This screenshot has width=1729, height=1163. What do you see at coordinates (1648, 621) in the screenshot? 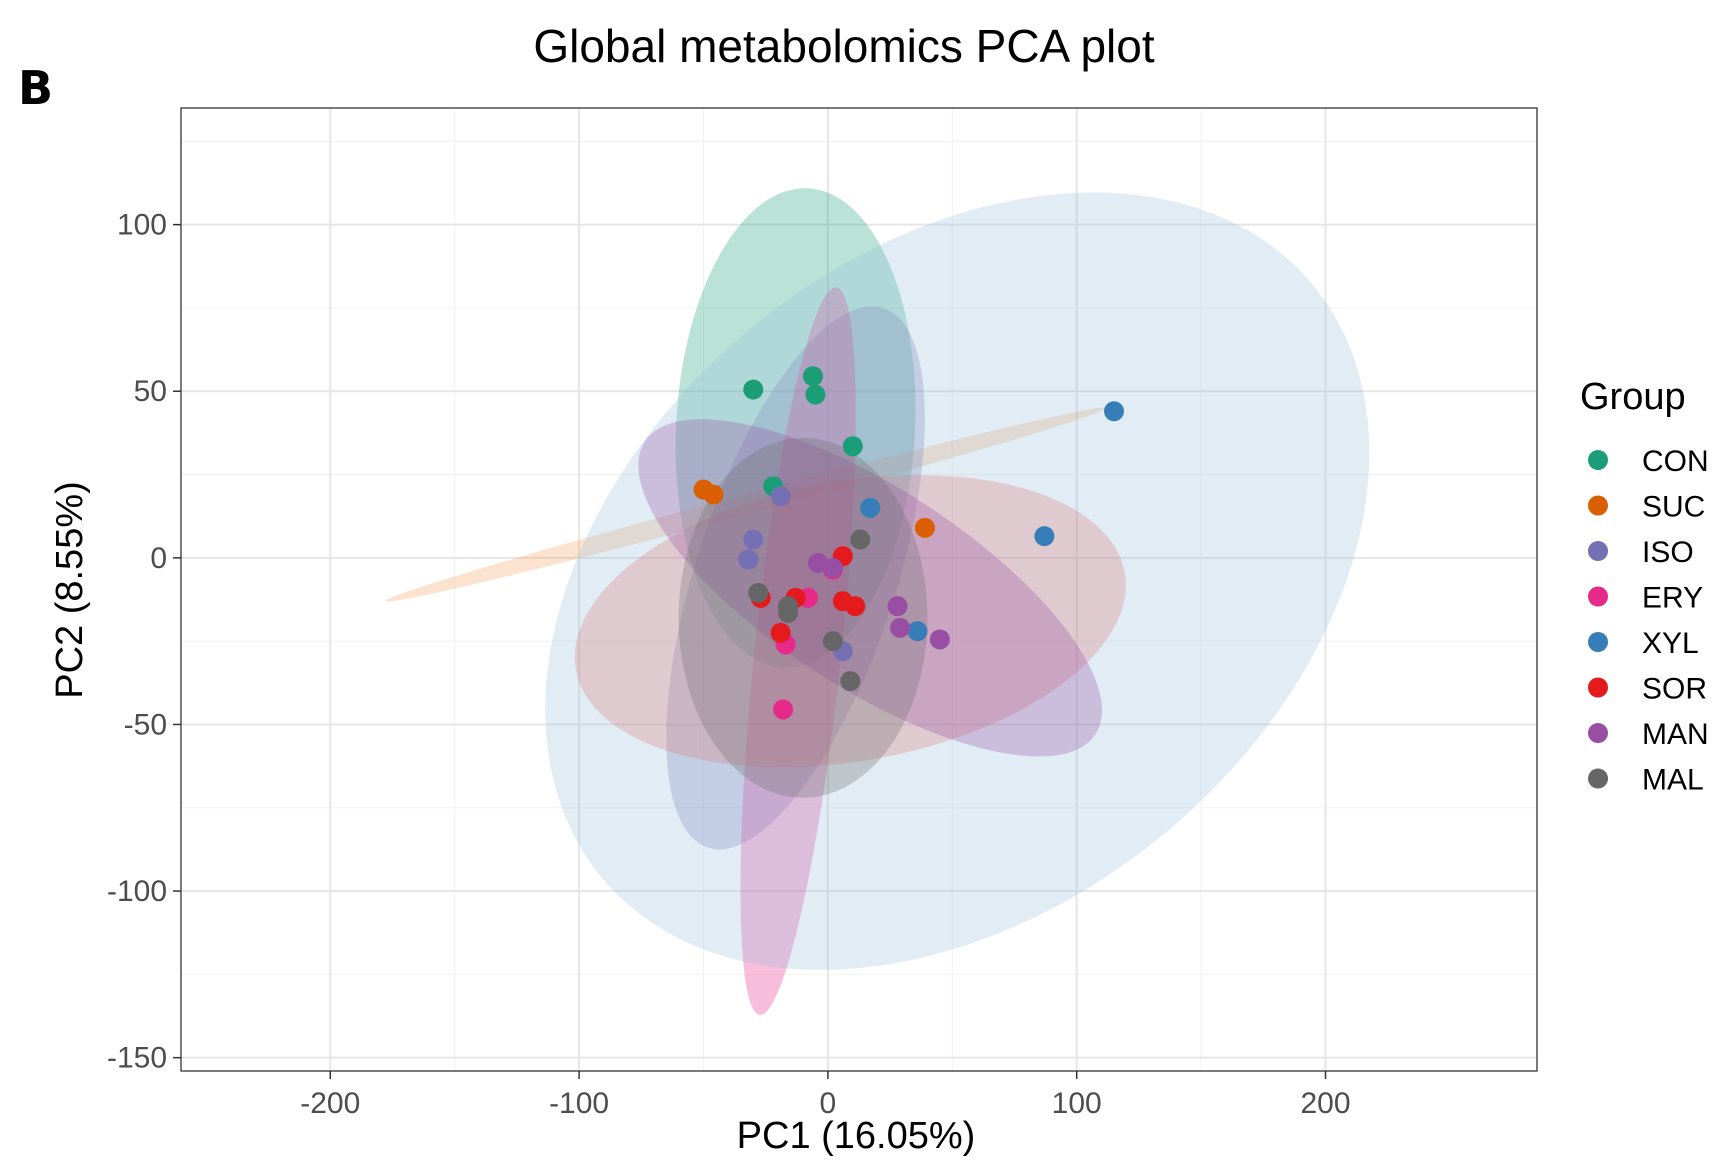
I see `legend-items: CON SUC ISO ERY XYL SOR MAN MAL` at bounding box center [1648, 621].